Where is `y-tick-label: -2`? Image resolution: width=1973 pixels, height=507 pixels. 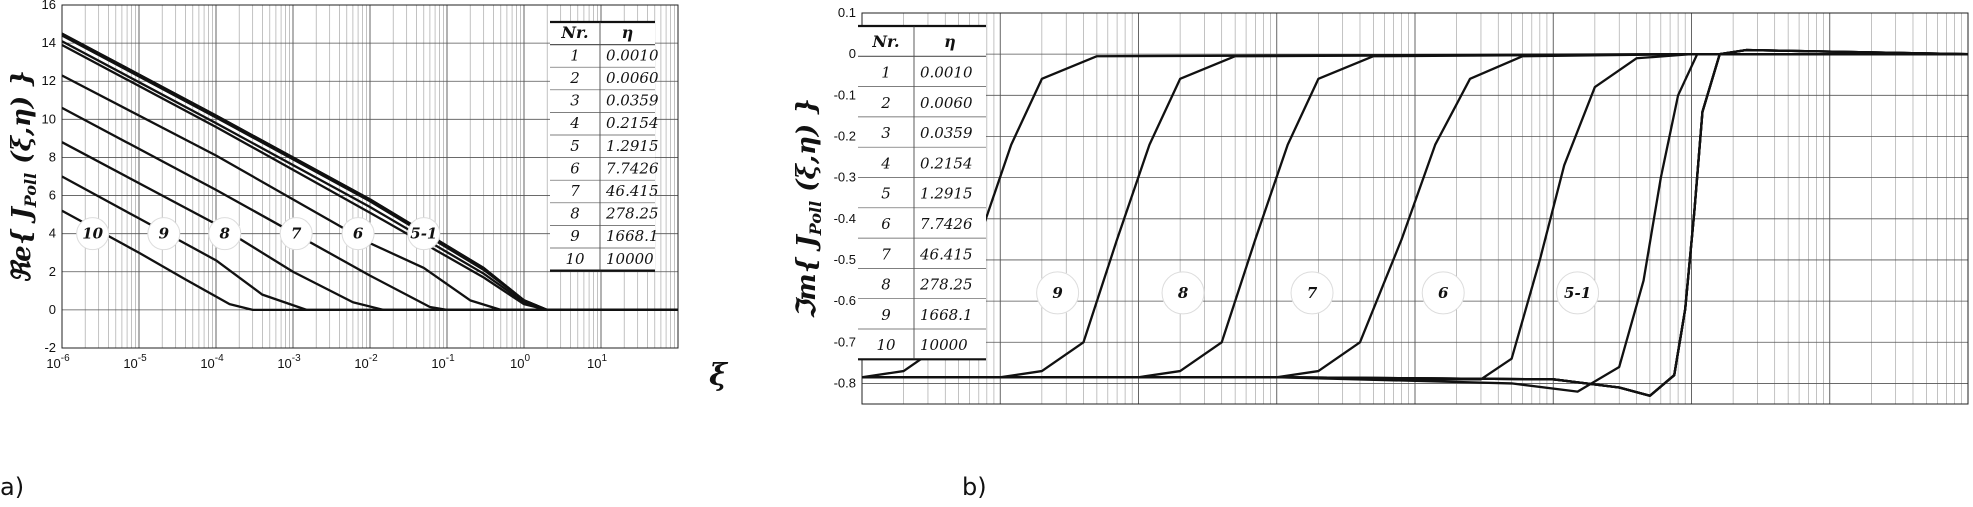 y-tick-label: -2 is located at coordinates (50, 347).